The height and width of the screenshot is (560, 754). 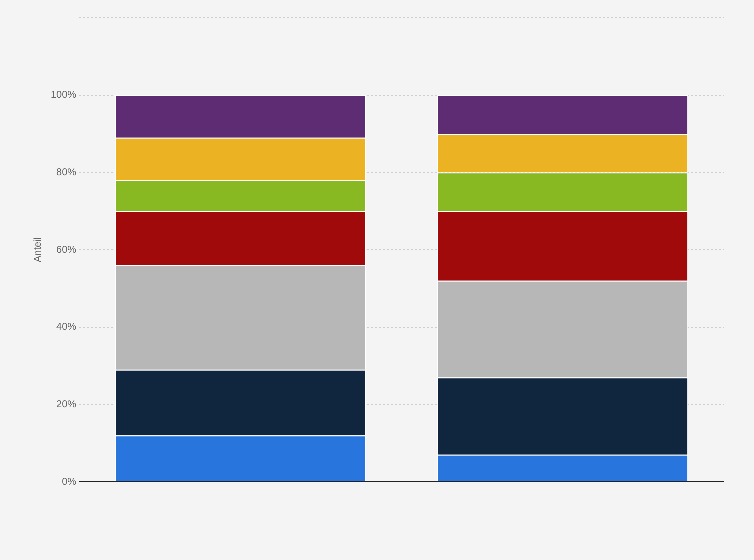 I want to click on y-tick-label: 40%, so click(x=66, y=328).